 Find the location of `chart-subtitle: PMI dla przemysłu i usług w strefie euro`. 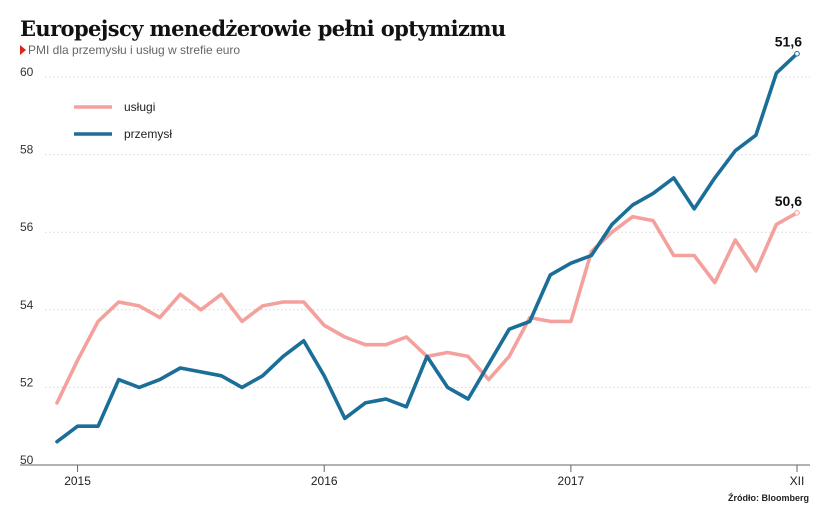

chart-subtitle: PMI dla przemysłu i usług w strefie euro is located at coordinates (130, 50).